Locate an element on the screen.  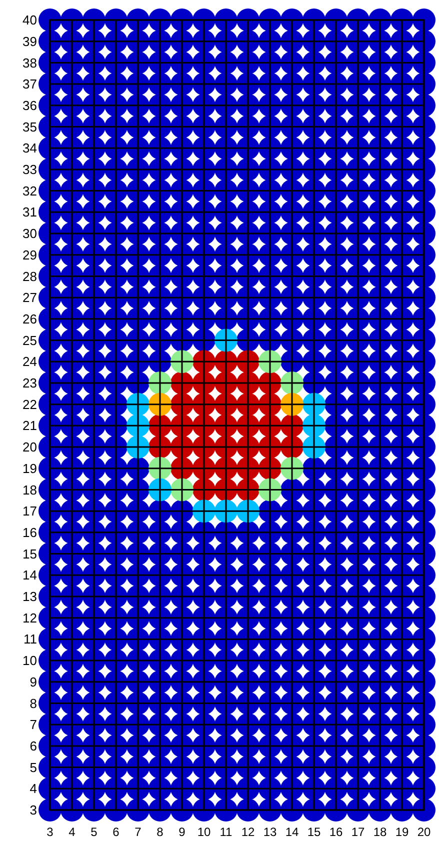
x-tick-label: 9 is located at coordinates (182, 832).